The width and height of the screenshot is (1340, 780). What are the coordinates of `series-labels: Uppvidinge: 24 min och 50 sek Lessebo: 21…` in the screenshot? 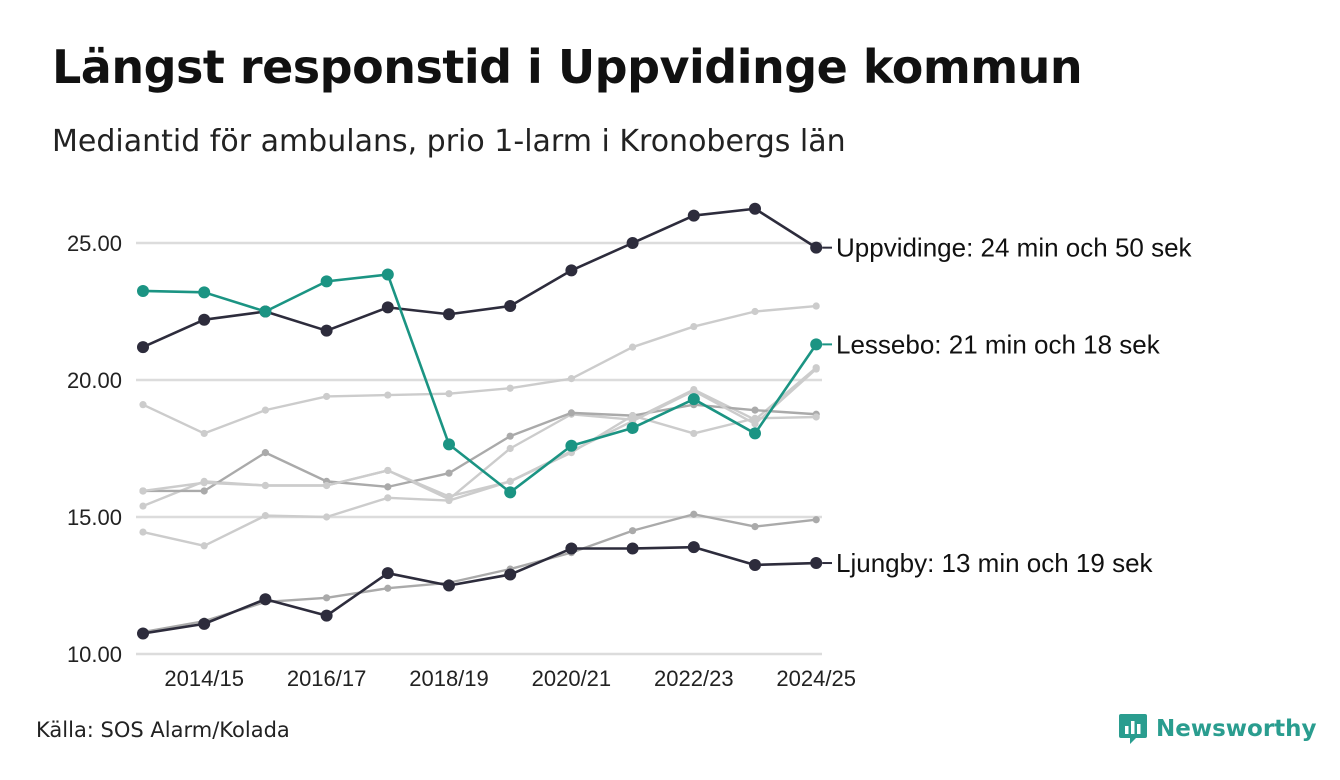 It's located at (1007, 405).